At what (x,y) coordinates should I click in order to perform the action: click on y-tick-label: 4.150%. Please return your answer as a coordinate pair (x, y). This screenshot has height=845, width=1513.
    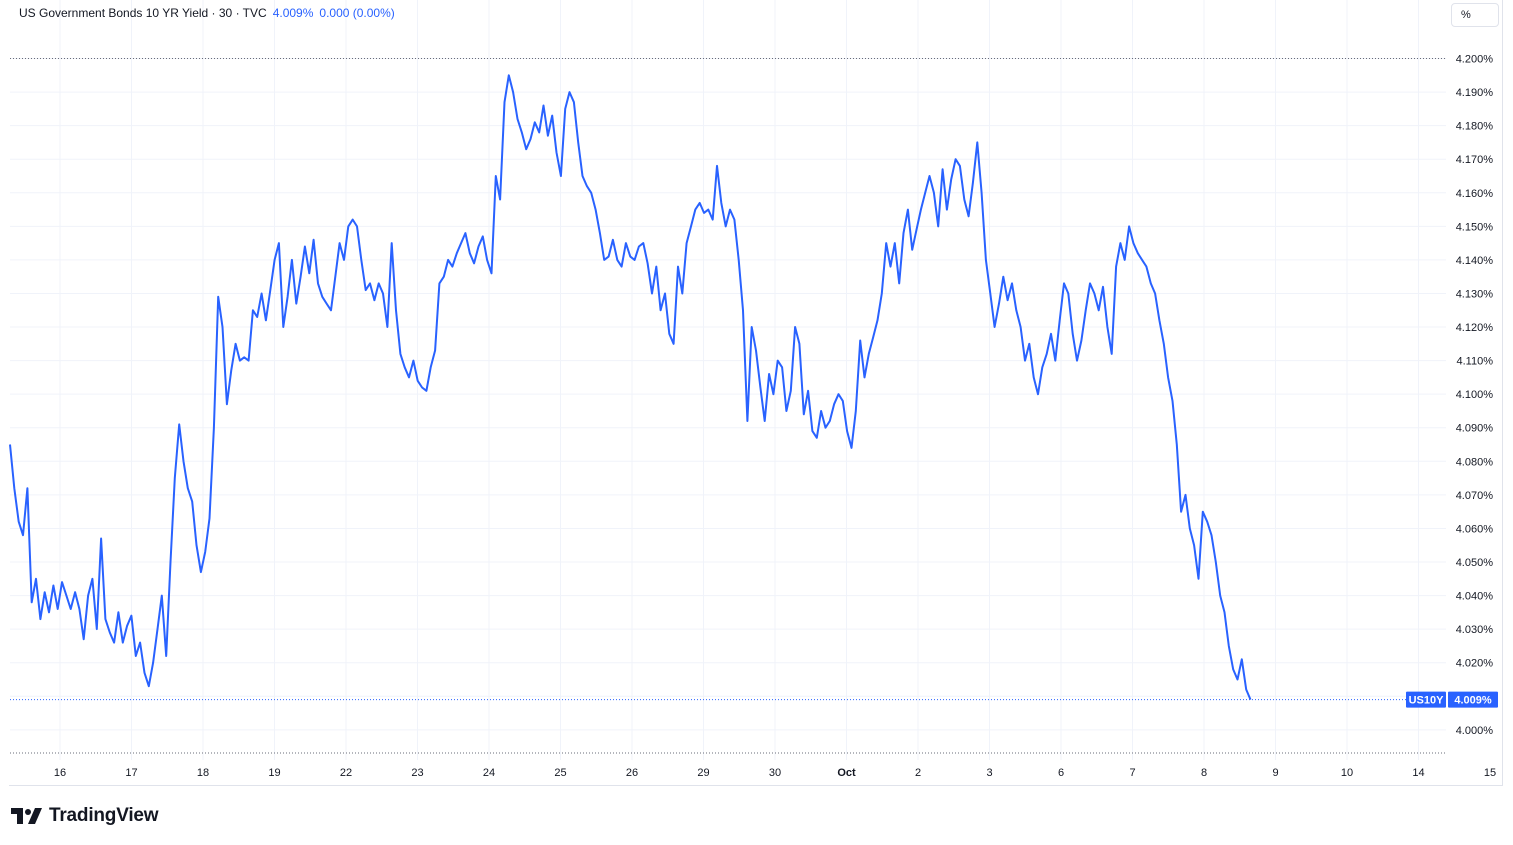
    Looking at the image, I should click on (1475, 227).